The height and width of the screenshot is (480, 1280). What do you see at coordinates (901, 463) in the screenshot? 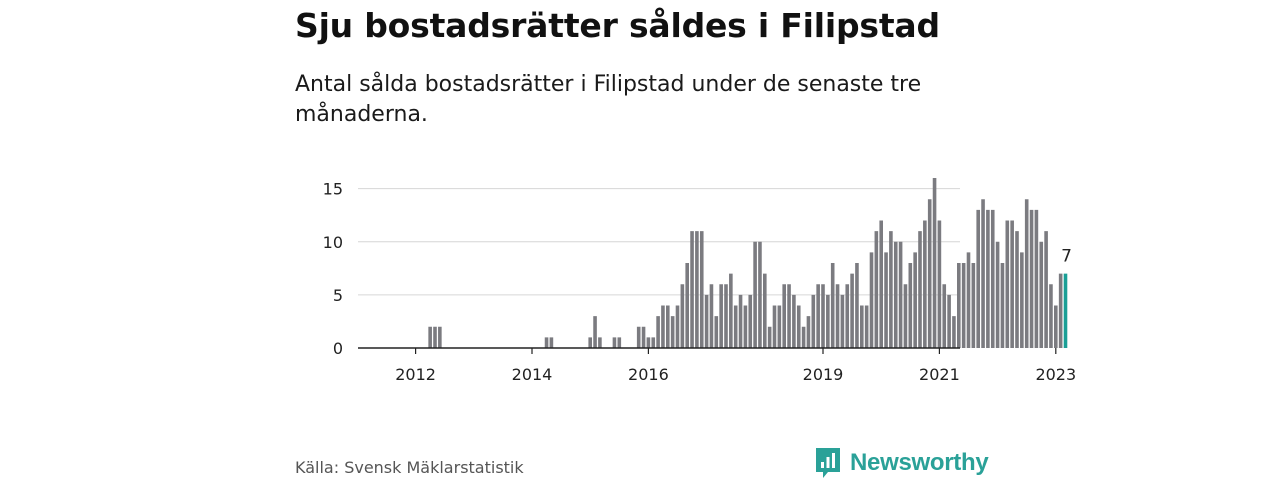
I see `brand-logo: Newsworthy` at bounding box center [901, 463].